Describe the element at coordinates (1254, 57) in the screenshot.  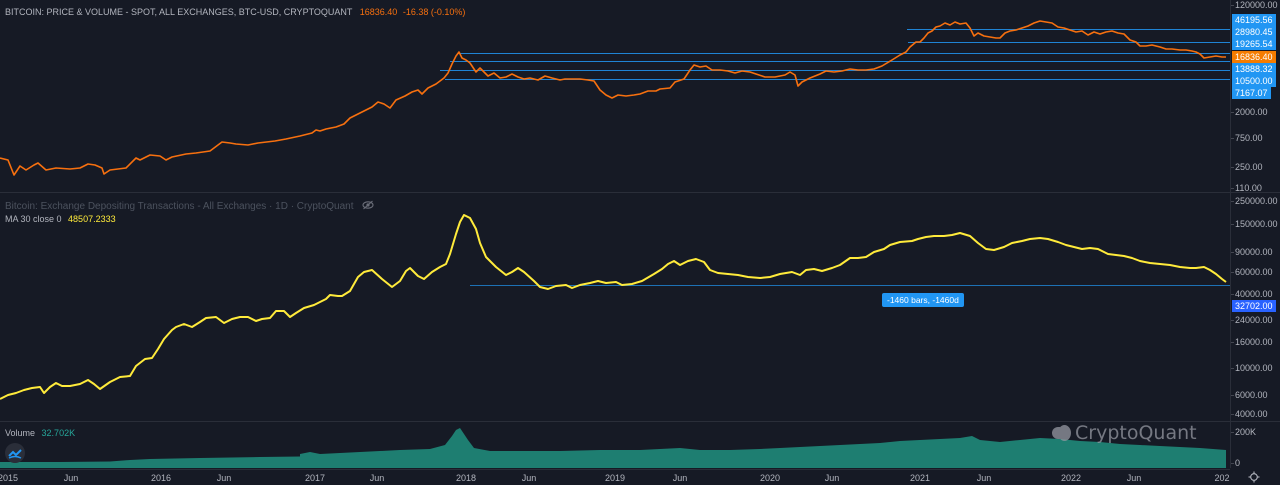
I see `current-price-label: 16836.40` at that location.